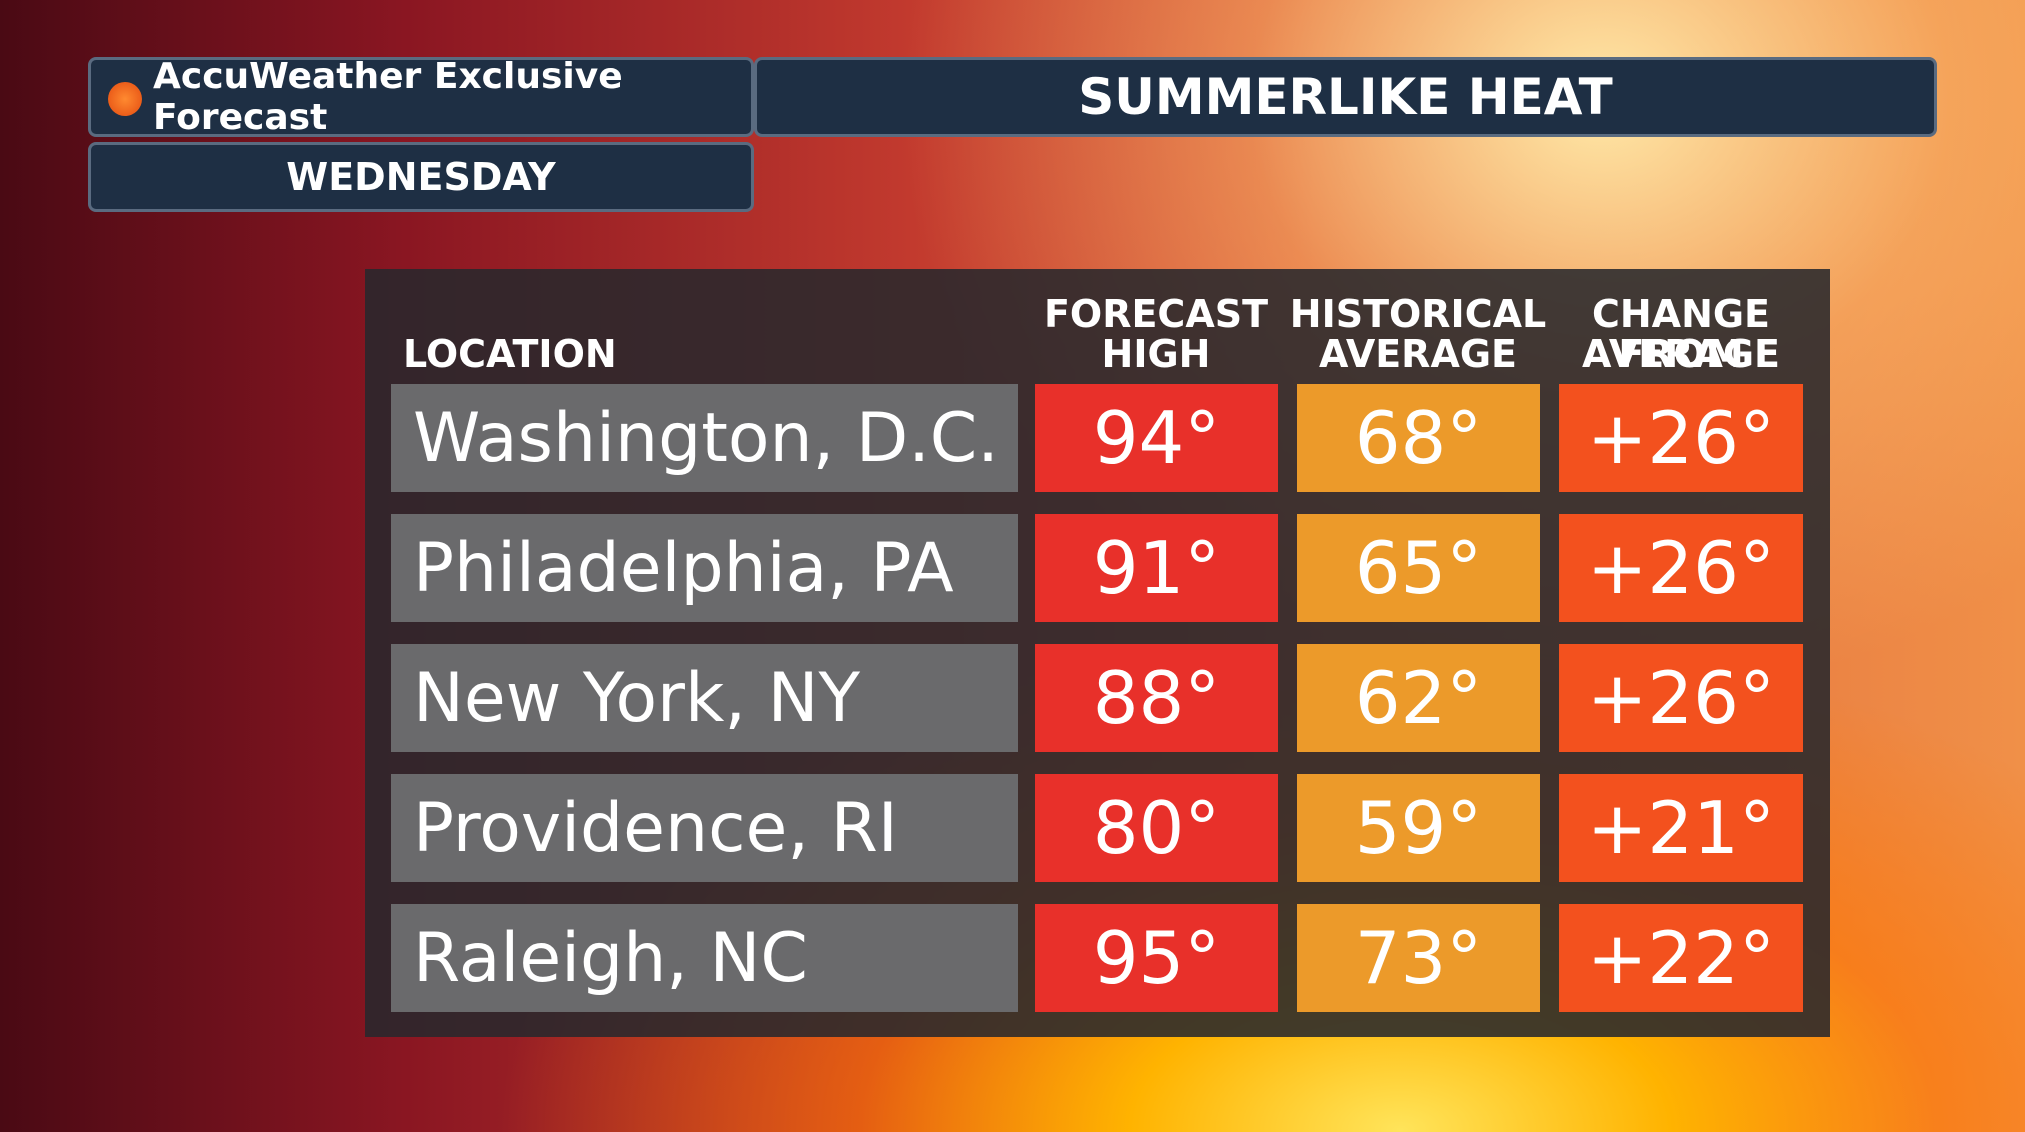  Describe the element at coordinates (704, 828) in the screenshot. I see `location-cell: Providence, RI` at that location.